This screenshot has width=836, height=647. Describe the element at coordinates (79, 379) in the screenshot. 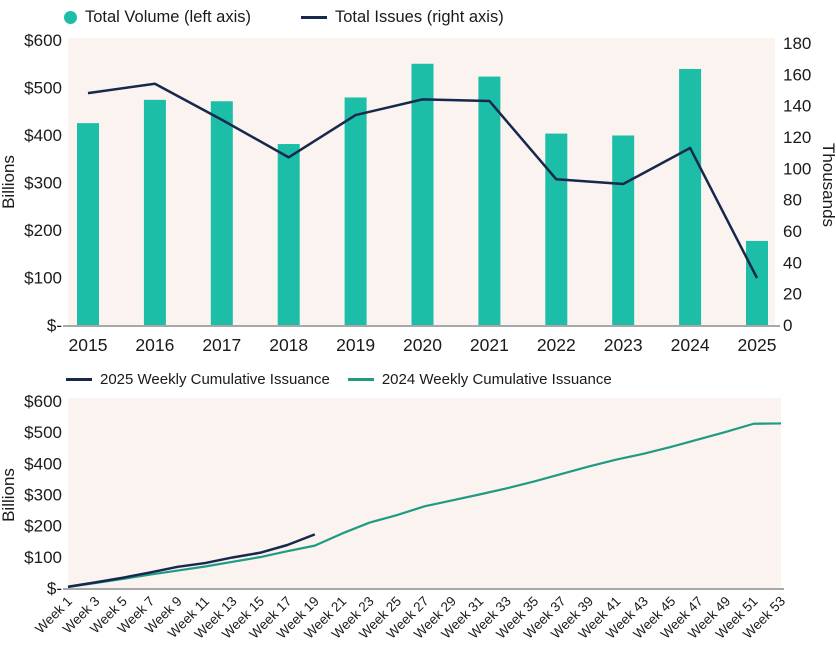

I see `issuance-2025-dash-icon` at that location.